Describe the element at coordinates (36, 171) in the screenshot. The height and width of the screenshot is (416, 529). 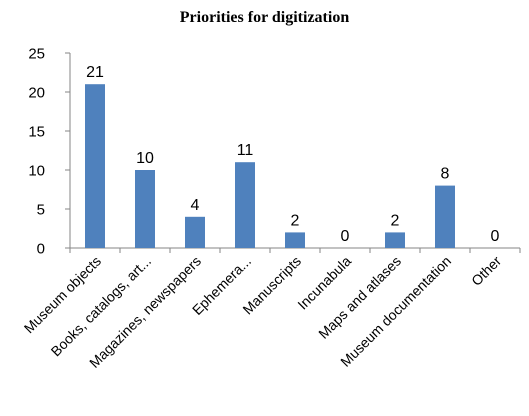
I see `y-tick-label: 10` at that location.